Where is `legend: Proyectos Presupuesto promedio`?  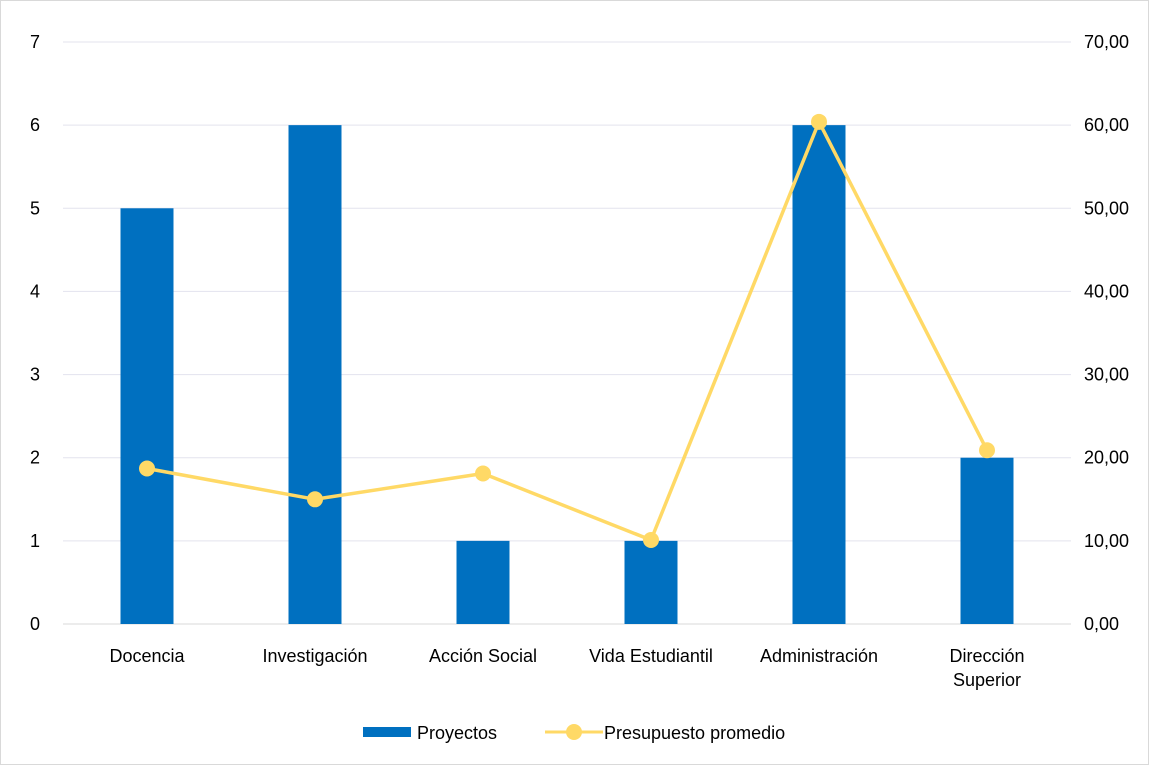
legend: Proyectos Presupuesto promedio is located at coordinates (574, 733).